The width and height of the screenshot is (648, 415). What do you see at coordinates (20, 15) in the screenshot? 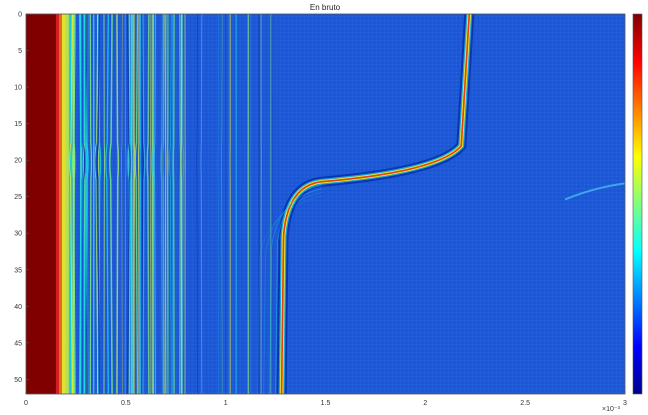
I see `y-tick-label: 0` at bounding box center [20, 15].